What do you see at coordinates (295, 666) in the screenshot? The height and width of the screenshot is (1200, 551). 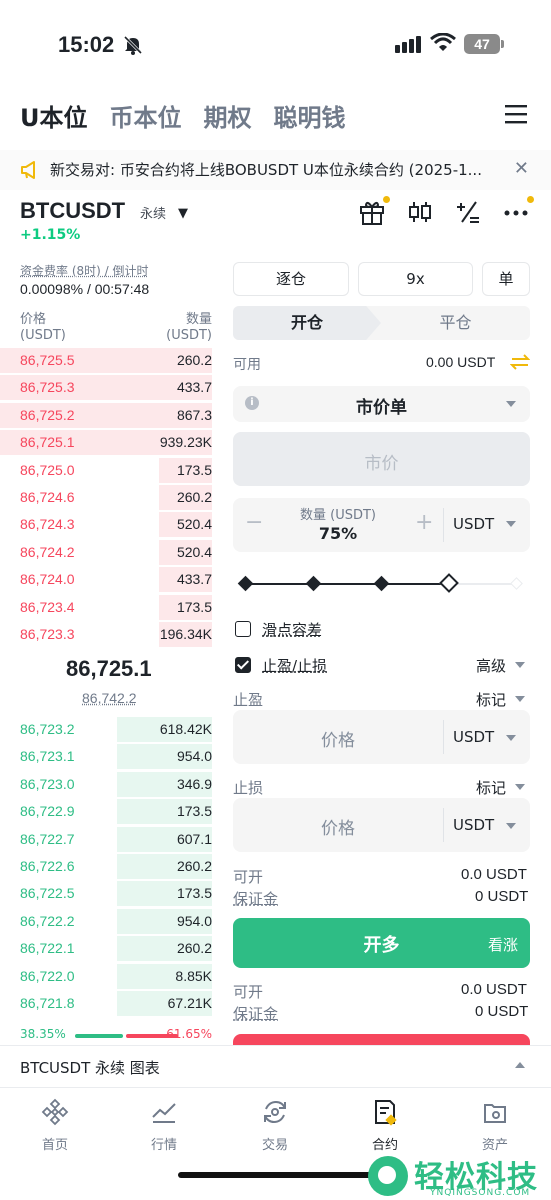 I see `tpsl-label: 止盈/止损` at bounding box center [295, 666].